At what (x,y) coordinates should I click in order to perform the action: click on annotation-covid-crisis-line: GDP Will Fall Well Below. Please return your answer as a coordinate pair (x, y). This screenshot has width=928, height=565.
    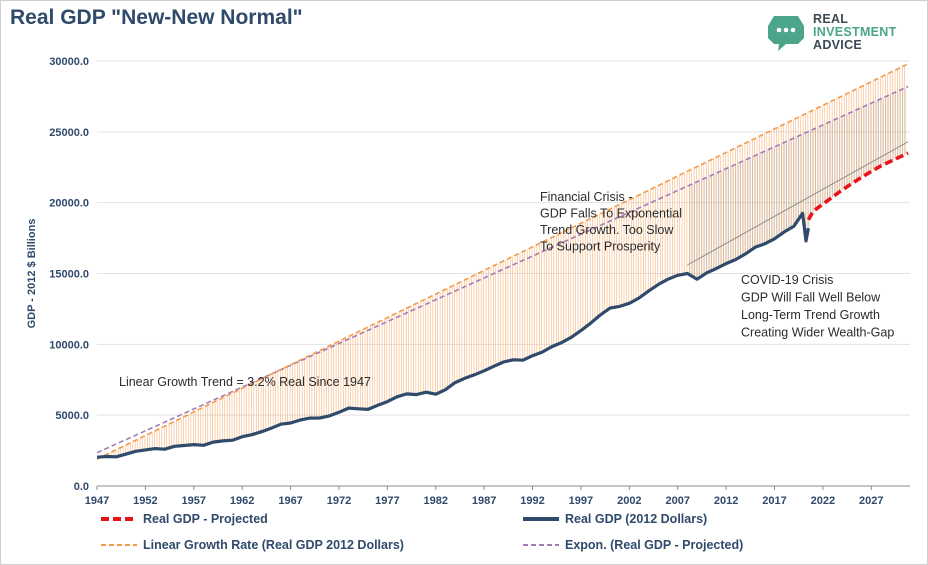
    Looking at the image, I should click on (811, 298).